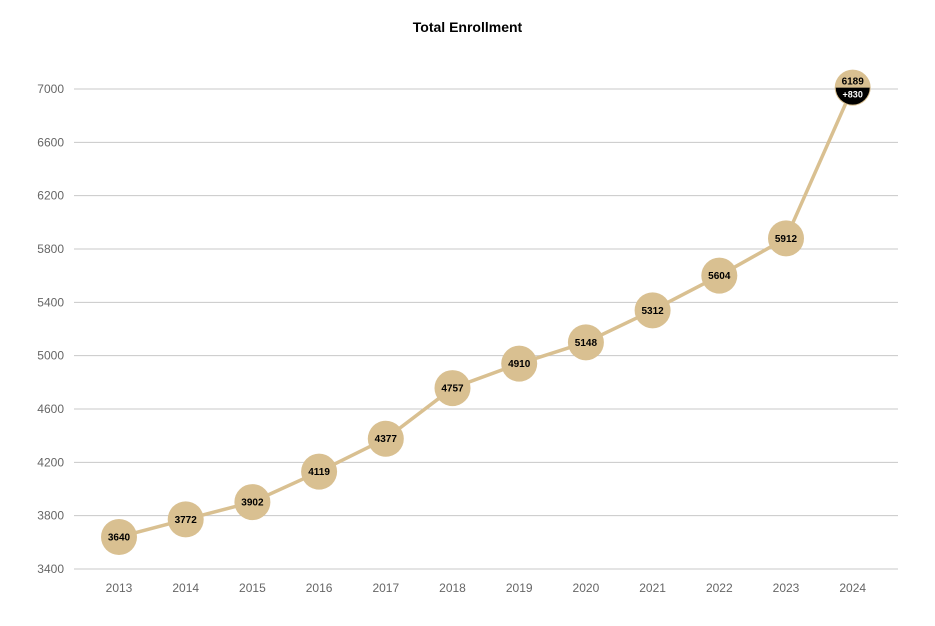  I want to click on y-tick-label: 6200, so click(50, 196).